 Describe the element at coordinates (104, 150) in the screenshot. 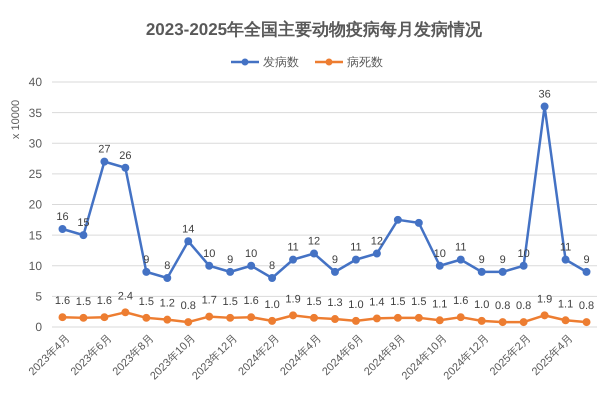

I see `data-label: 27` at that location.